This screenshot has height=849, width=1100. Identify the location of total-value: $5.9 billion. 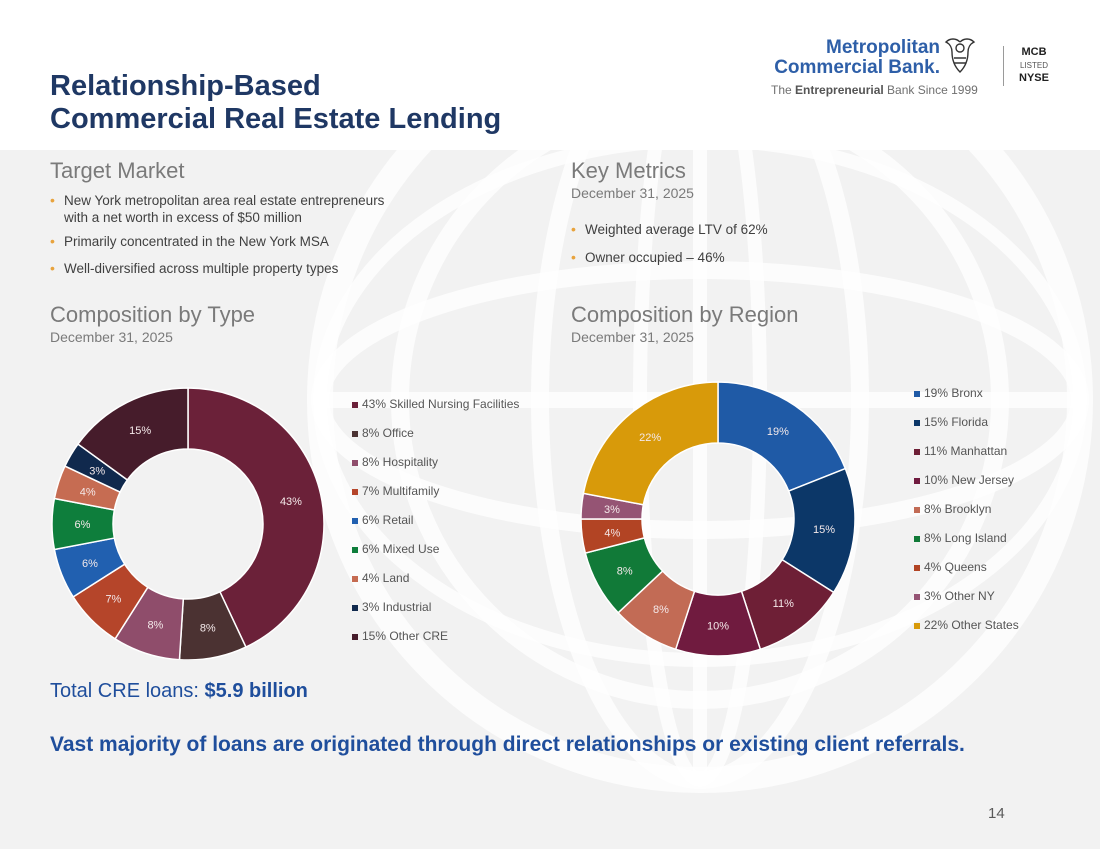
(256, 691).